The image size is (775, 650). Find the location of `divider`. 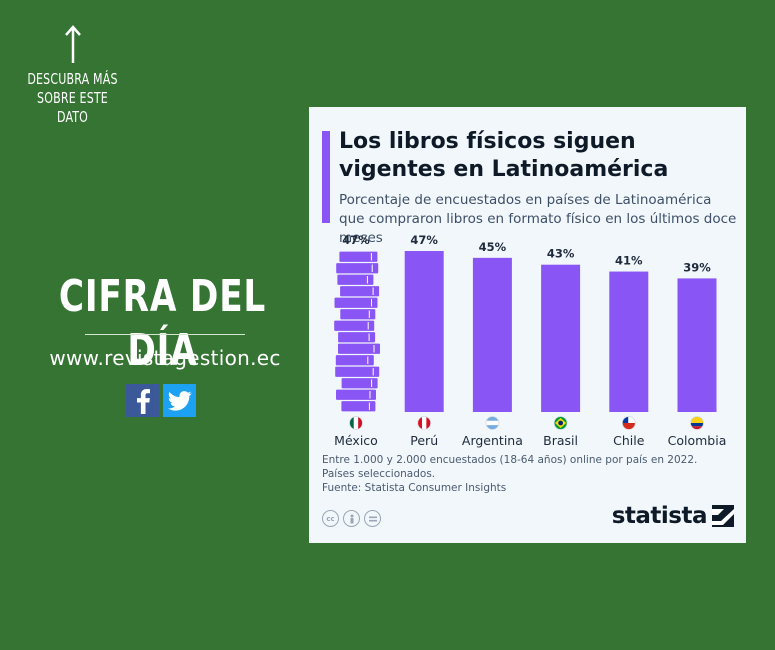

divider is located at coordinates (165, 334).